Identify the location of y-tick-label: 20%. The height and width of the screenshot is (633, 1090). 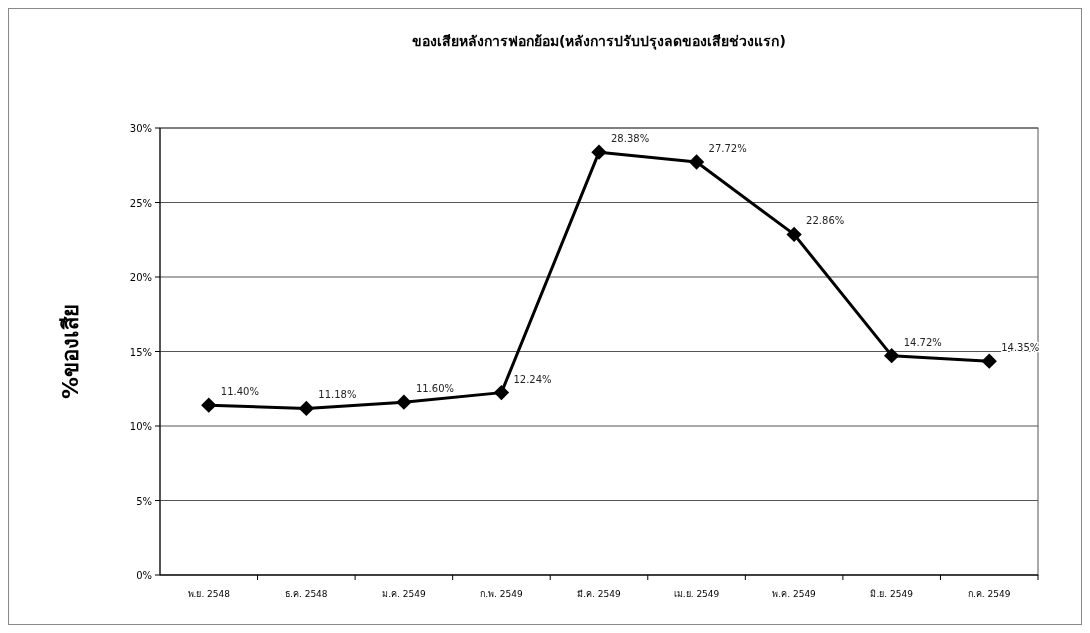
(140, 277).